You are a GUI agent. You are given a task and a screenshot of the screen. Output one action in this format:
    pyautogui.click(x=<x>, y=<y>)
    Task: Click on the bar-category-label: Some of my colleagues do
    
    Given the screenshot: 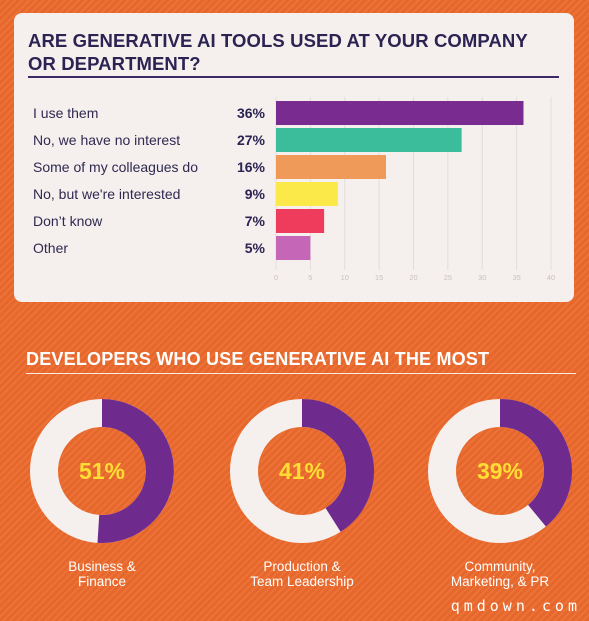 What is the action you would take?
    pyautogui.click(x=115, y=167)
    